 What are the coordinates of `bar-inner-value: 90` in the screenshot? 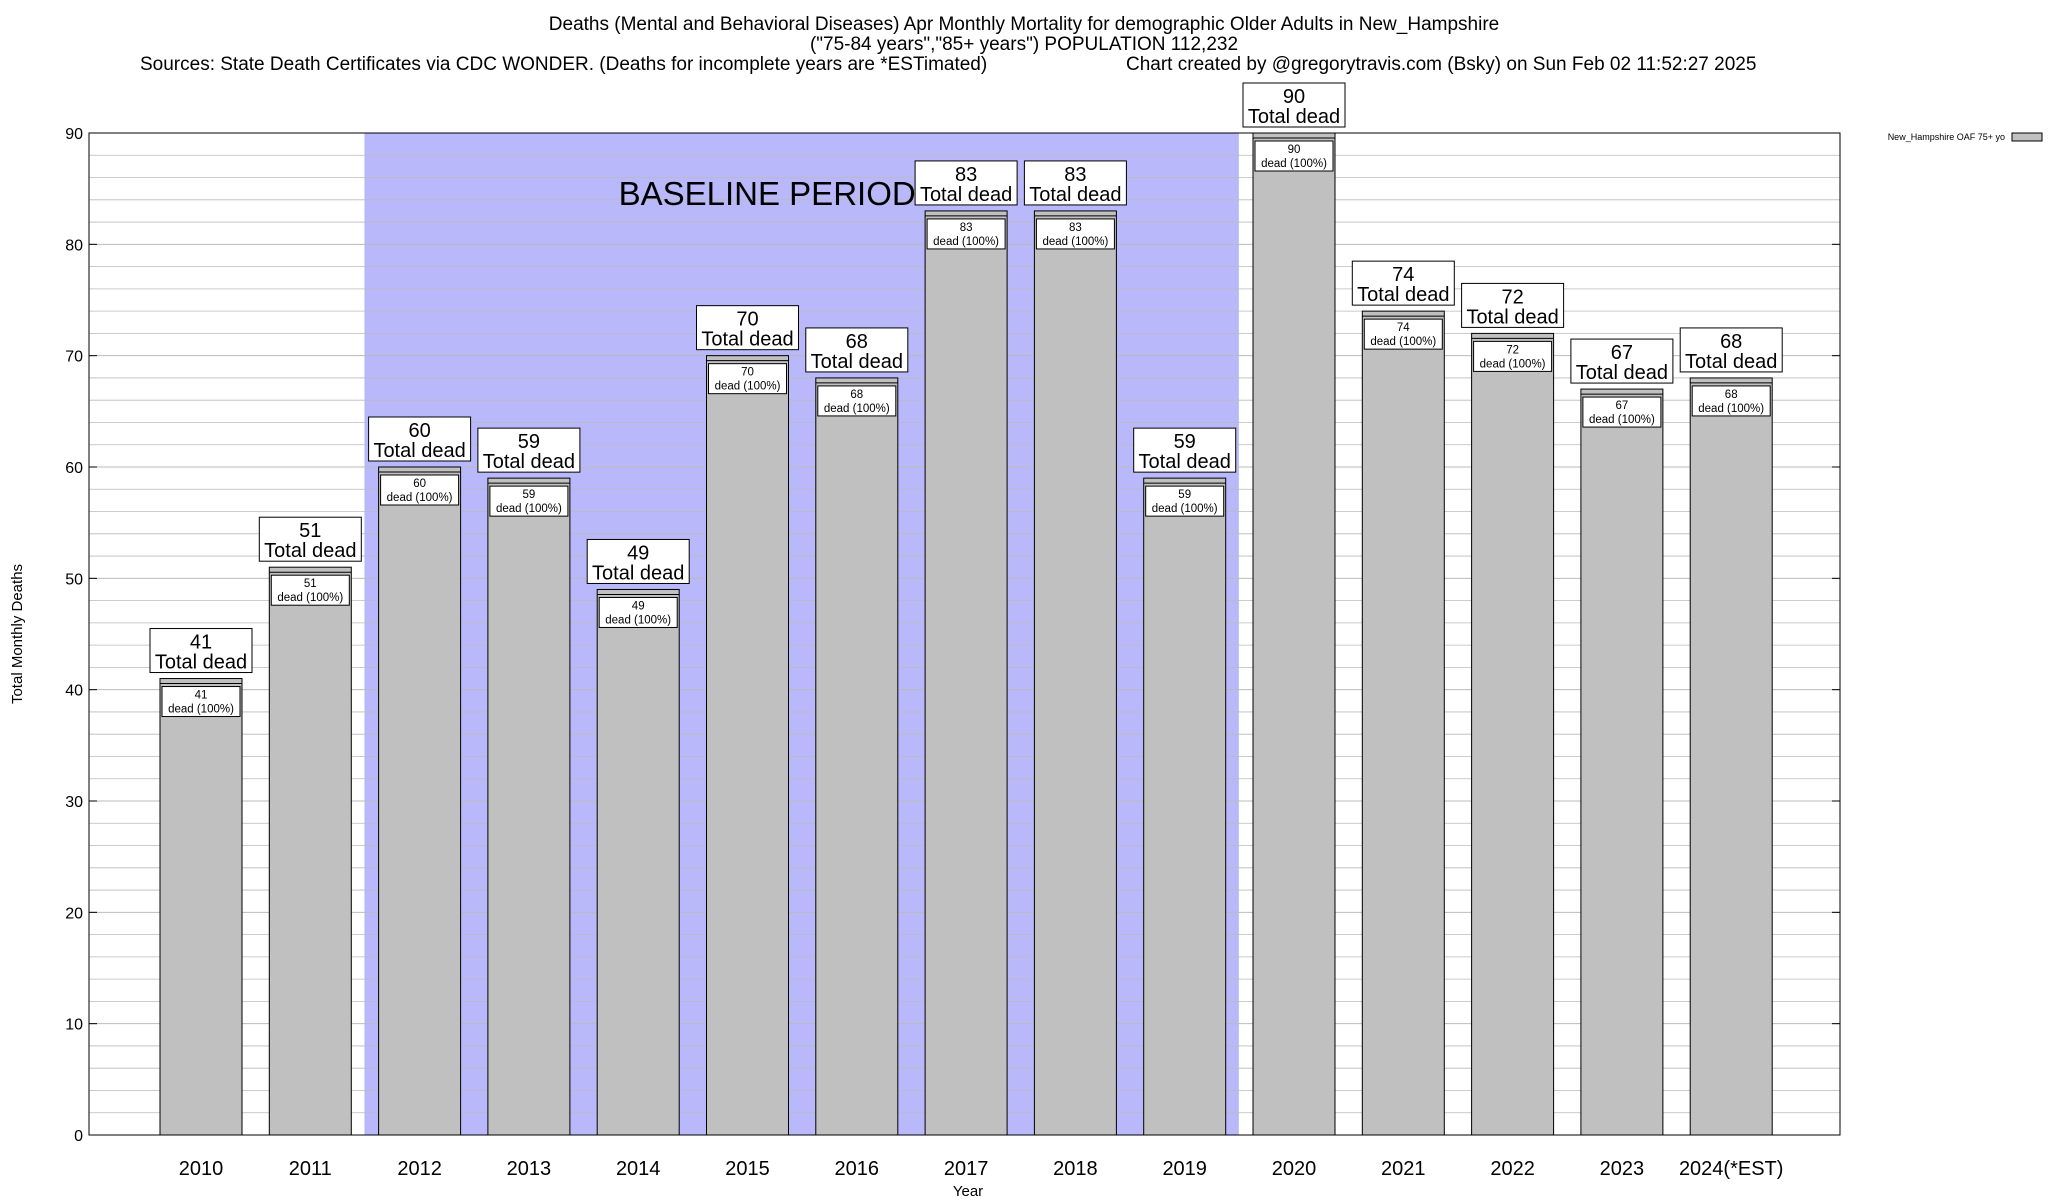 It's located at (1294, 150).